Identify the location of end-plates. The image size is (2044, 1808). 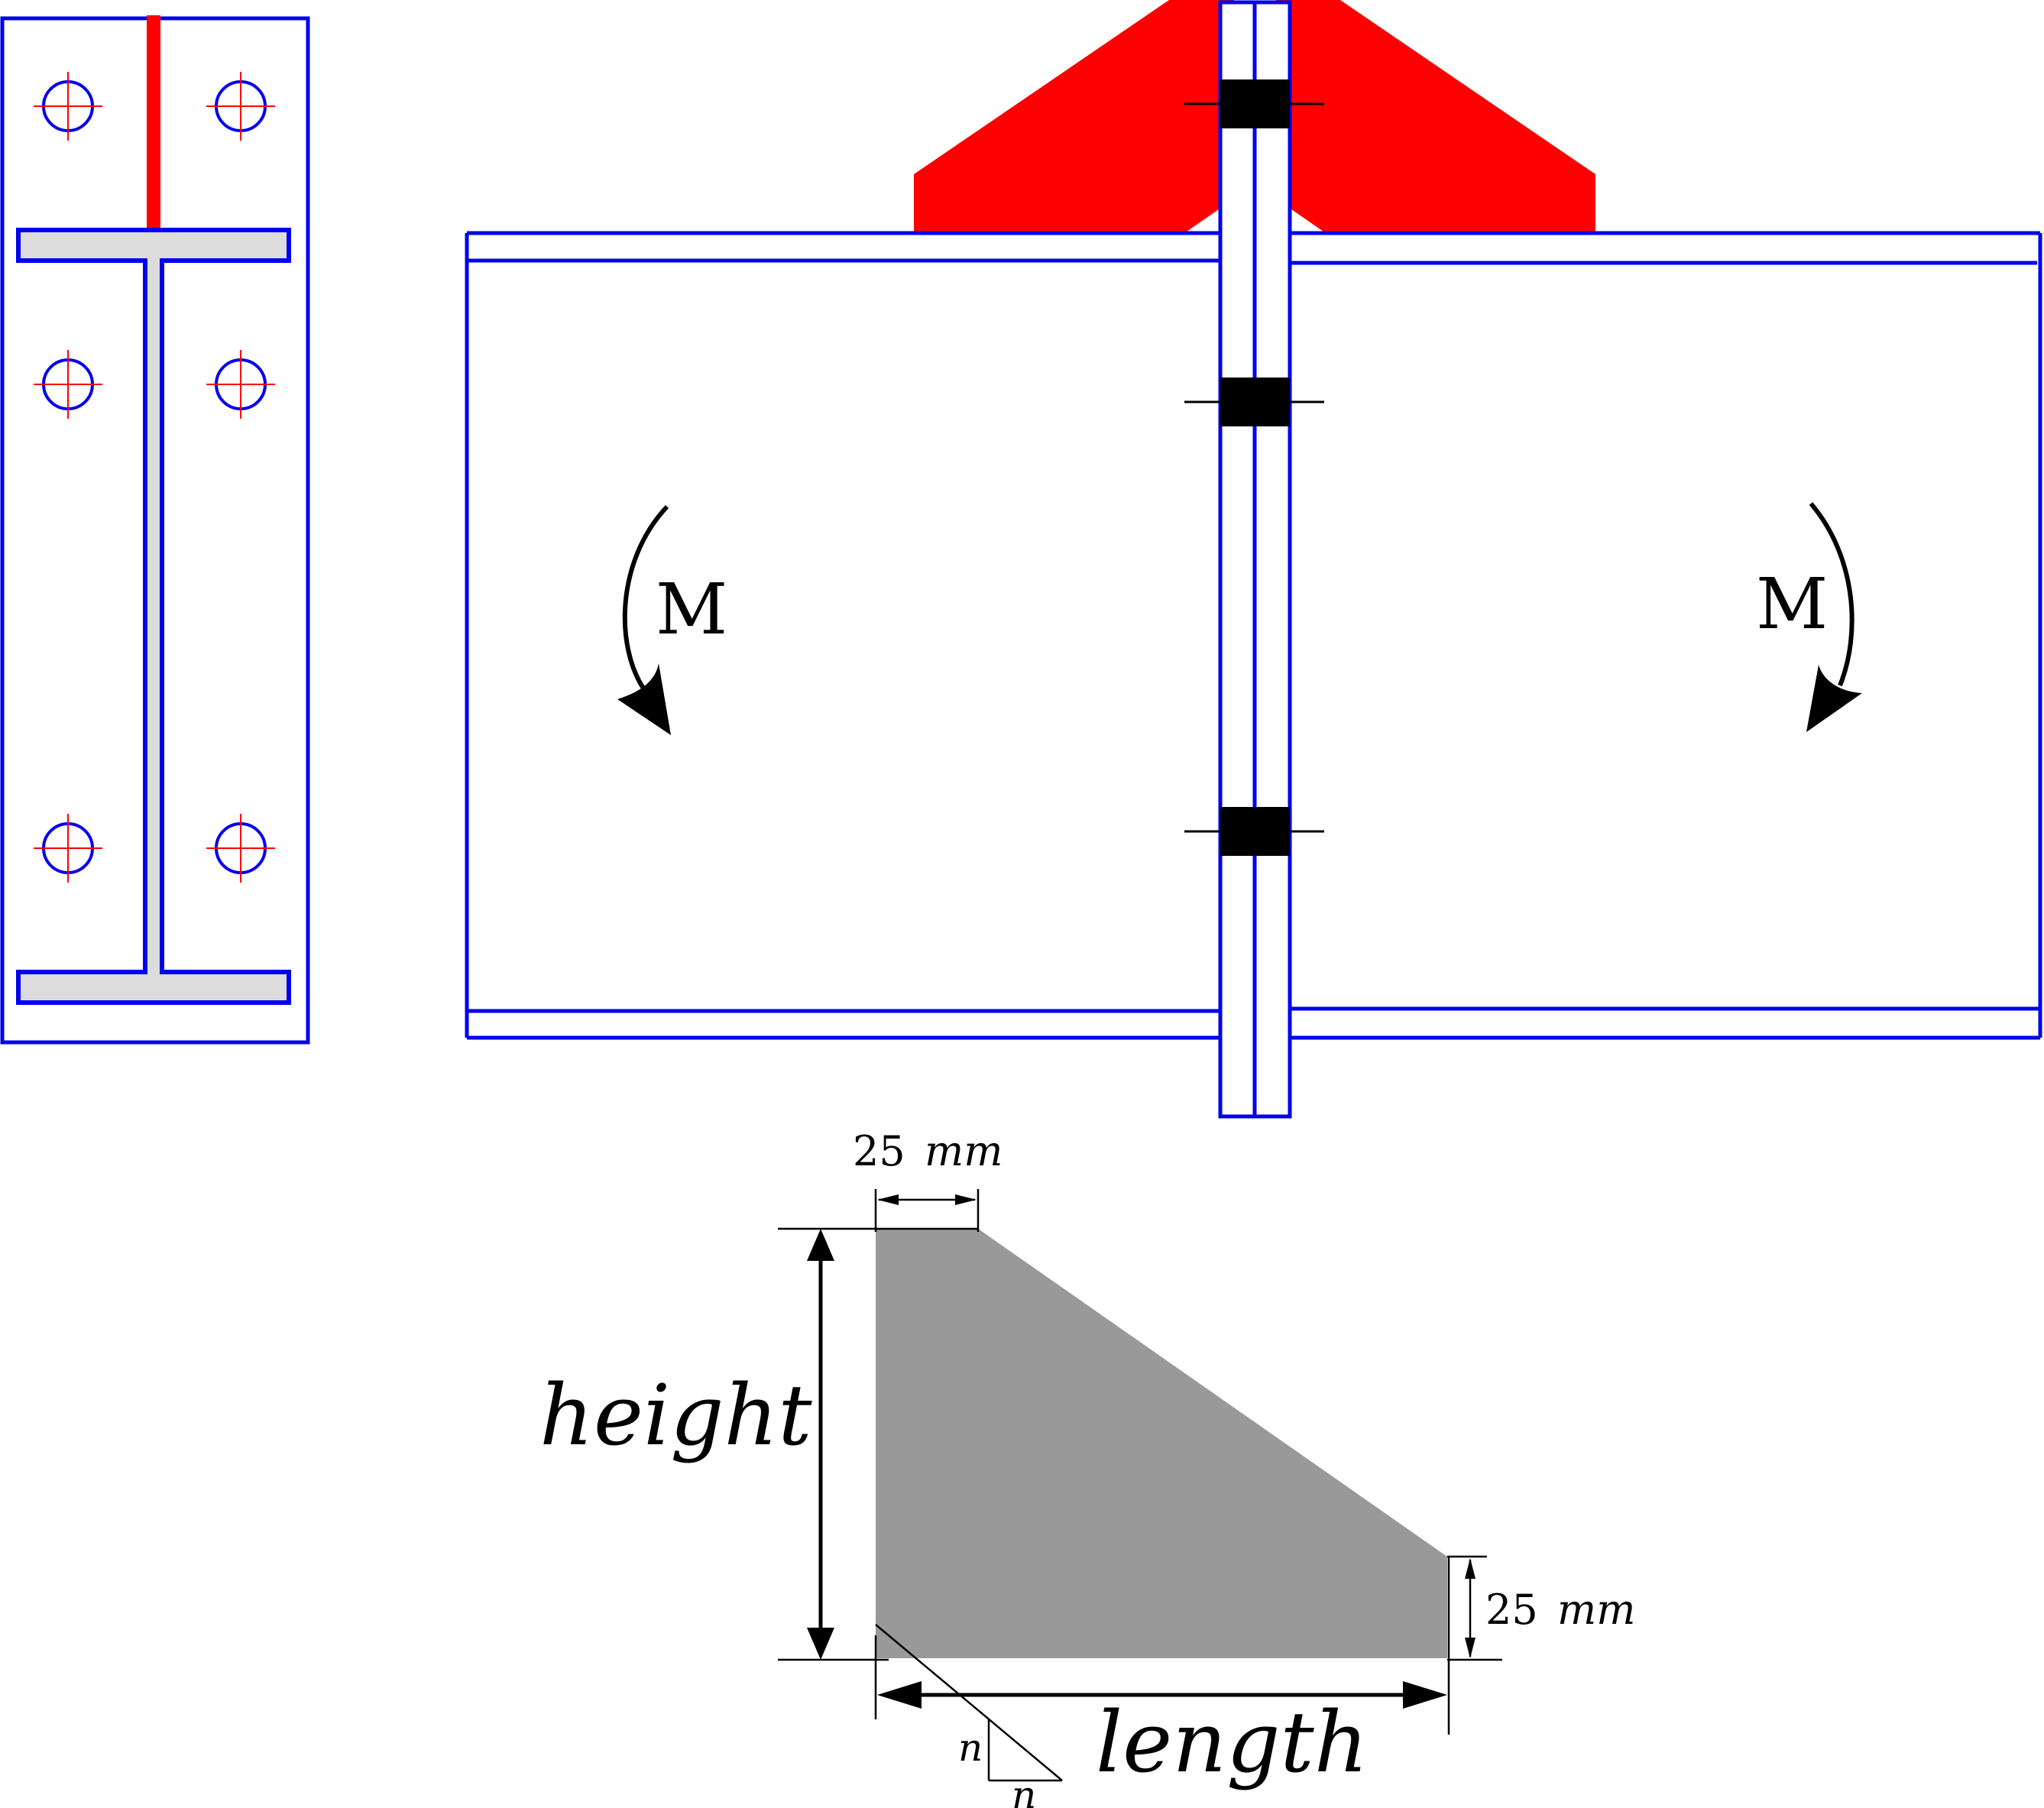
(1255, 559).